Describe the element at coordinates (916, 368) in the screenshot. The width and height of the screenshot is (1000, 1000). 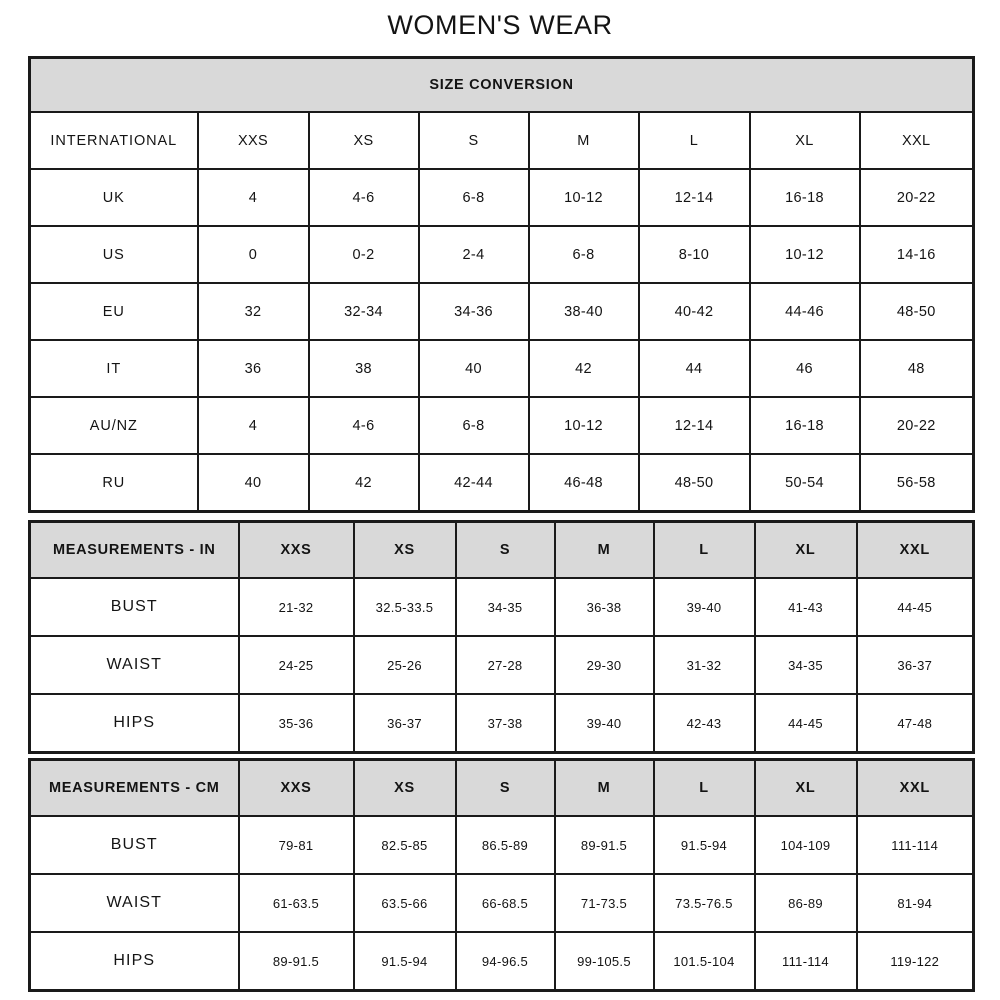
I see `size-conversion-cell: 48` at that location.